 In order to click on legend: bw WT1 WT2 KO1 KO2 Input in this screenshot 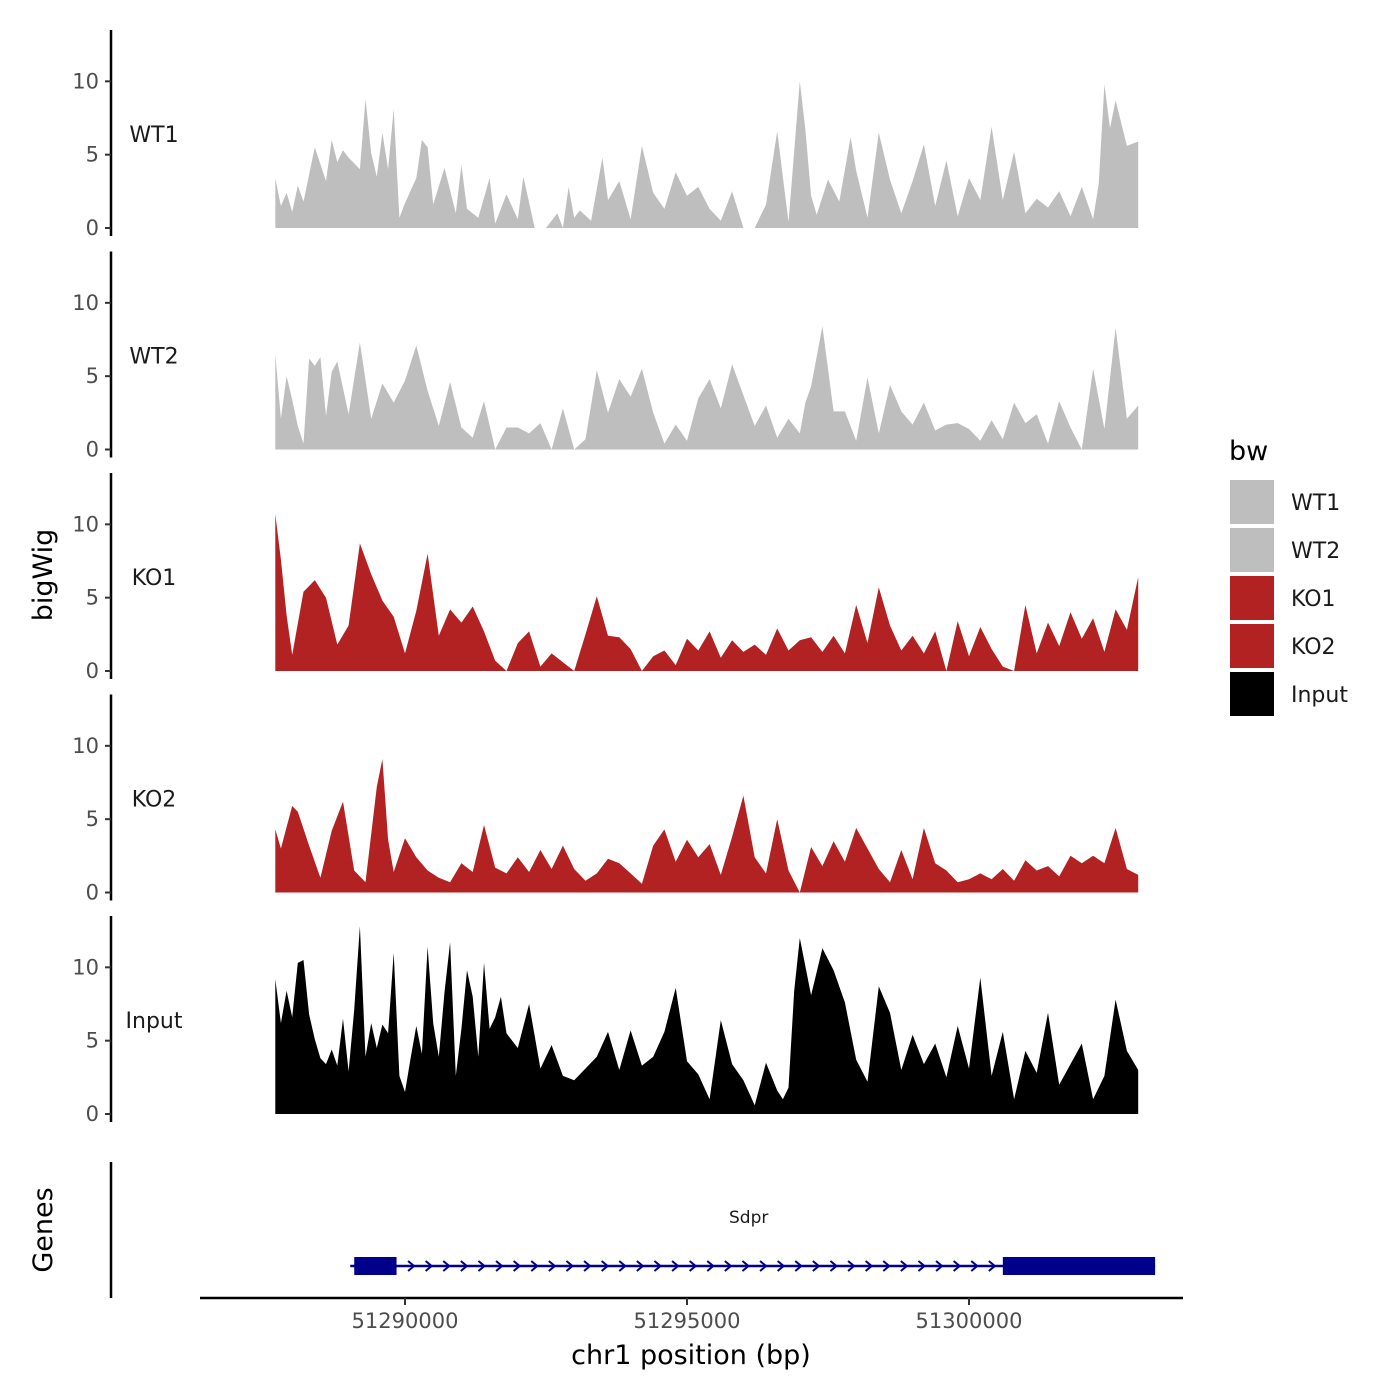, I will do `click(1288, 576)`.